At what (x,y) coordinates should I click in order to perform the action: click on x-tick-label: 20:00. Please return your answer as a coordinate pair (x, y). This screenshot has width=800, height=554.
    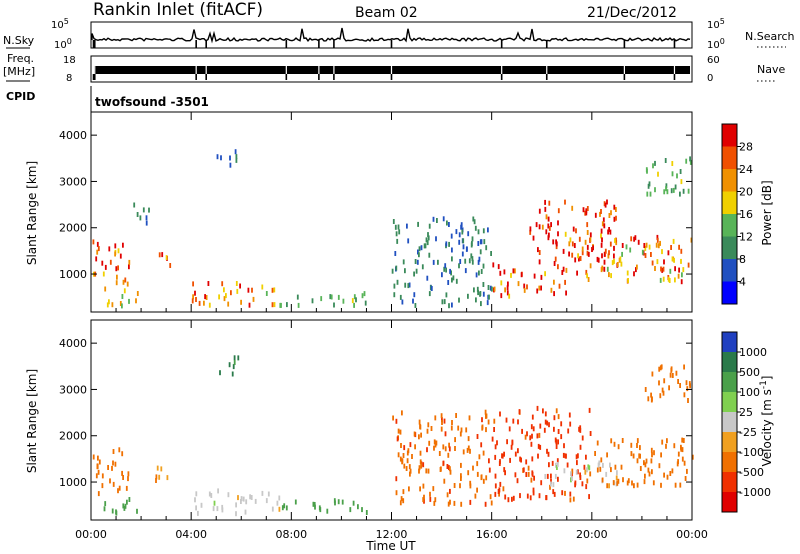
    Looking at the image, I should click on (592, 534).